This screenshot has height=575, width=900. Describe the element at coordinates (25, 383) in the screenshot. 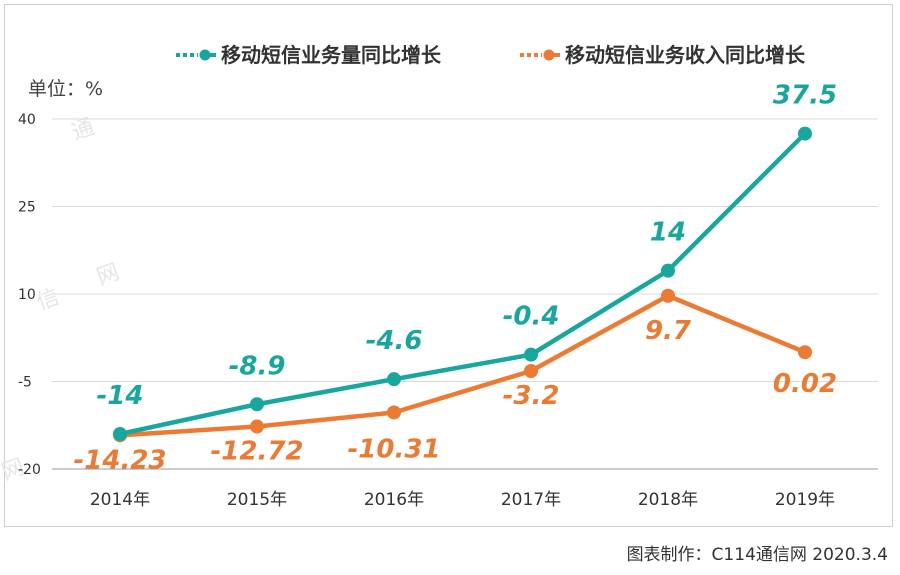

I see `y-tick-label: -5` at that location.